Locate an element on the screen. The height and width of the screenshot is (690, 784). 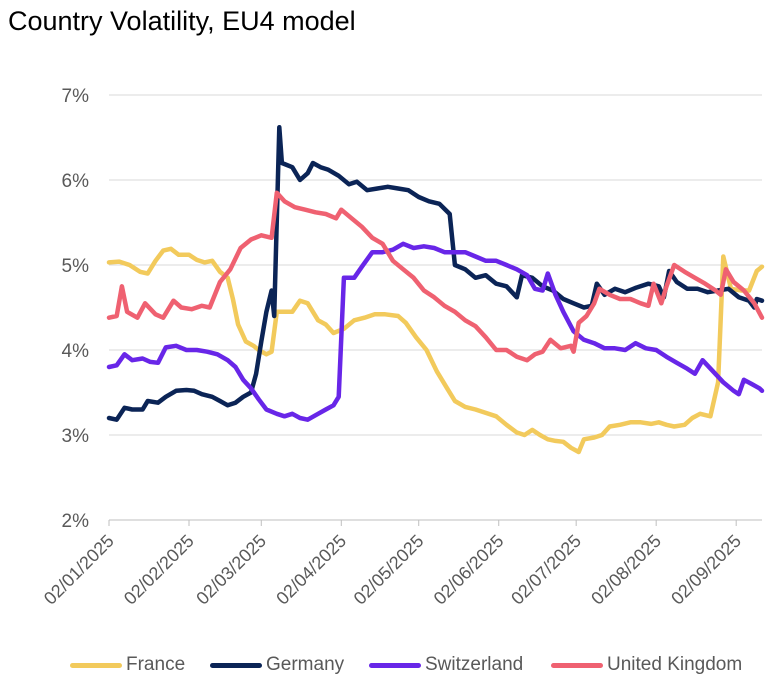
y-tick-label: 6% is located at coordinates (76, 181).